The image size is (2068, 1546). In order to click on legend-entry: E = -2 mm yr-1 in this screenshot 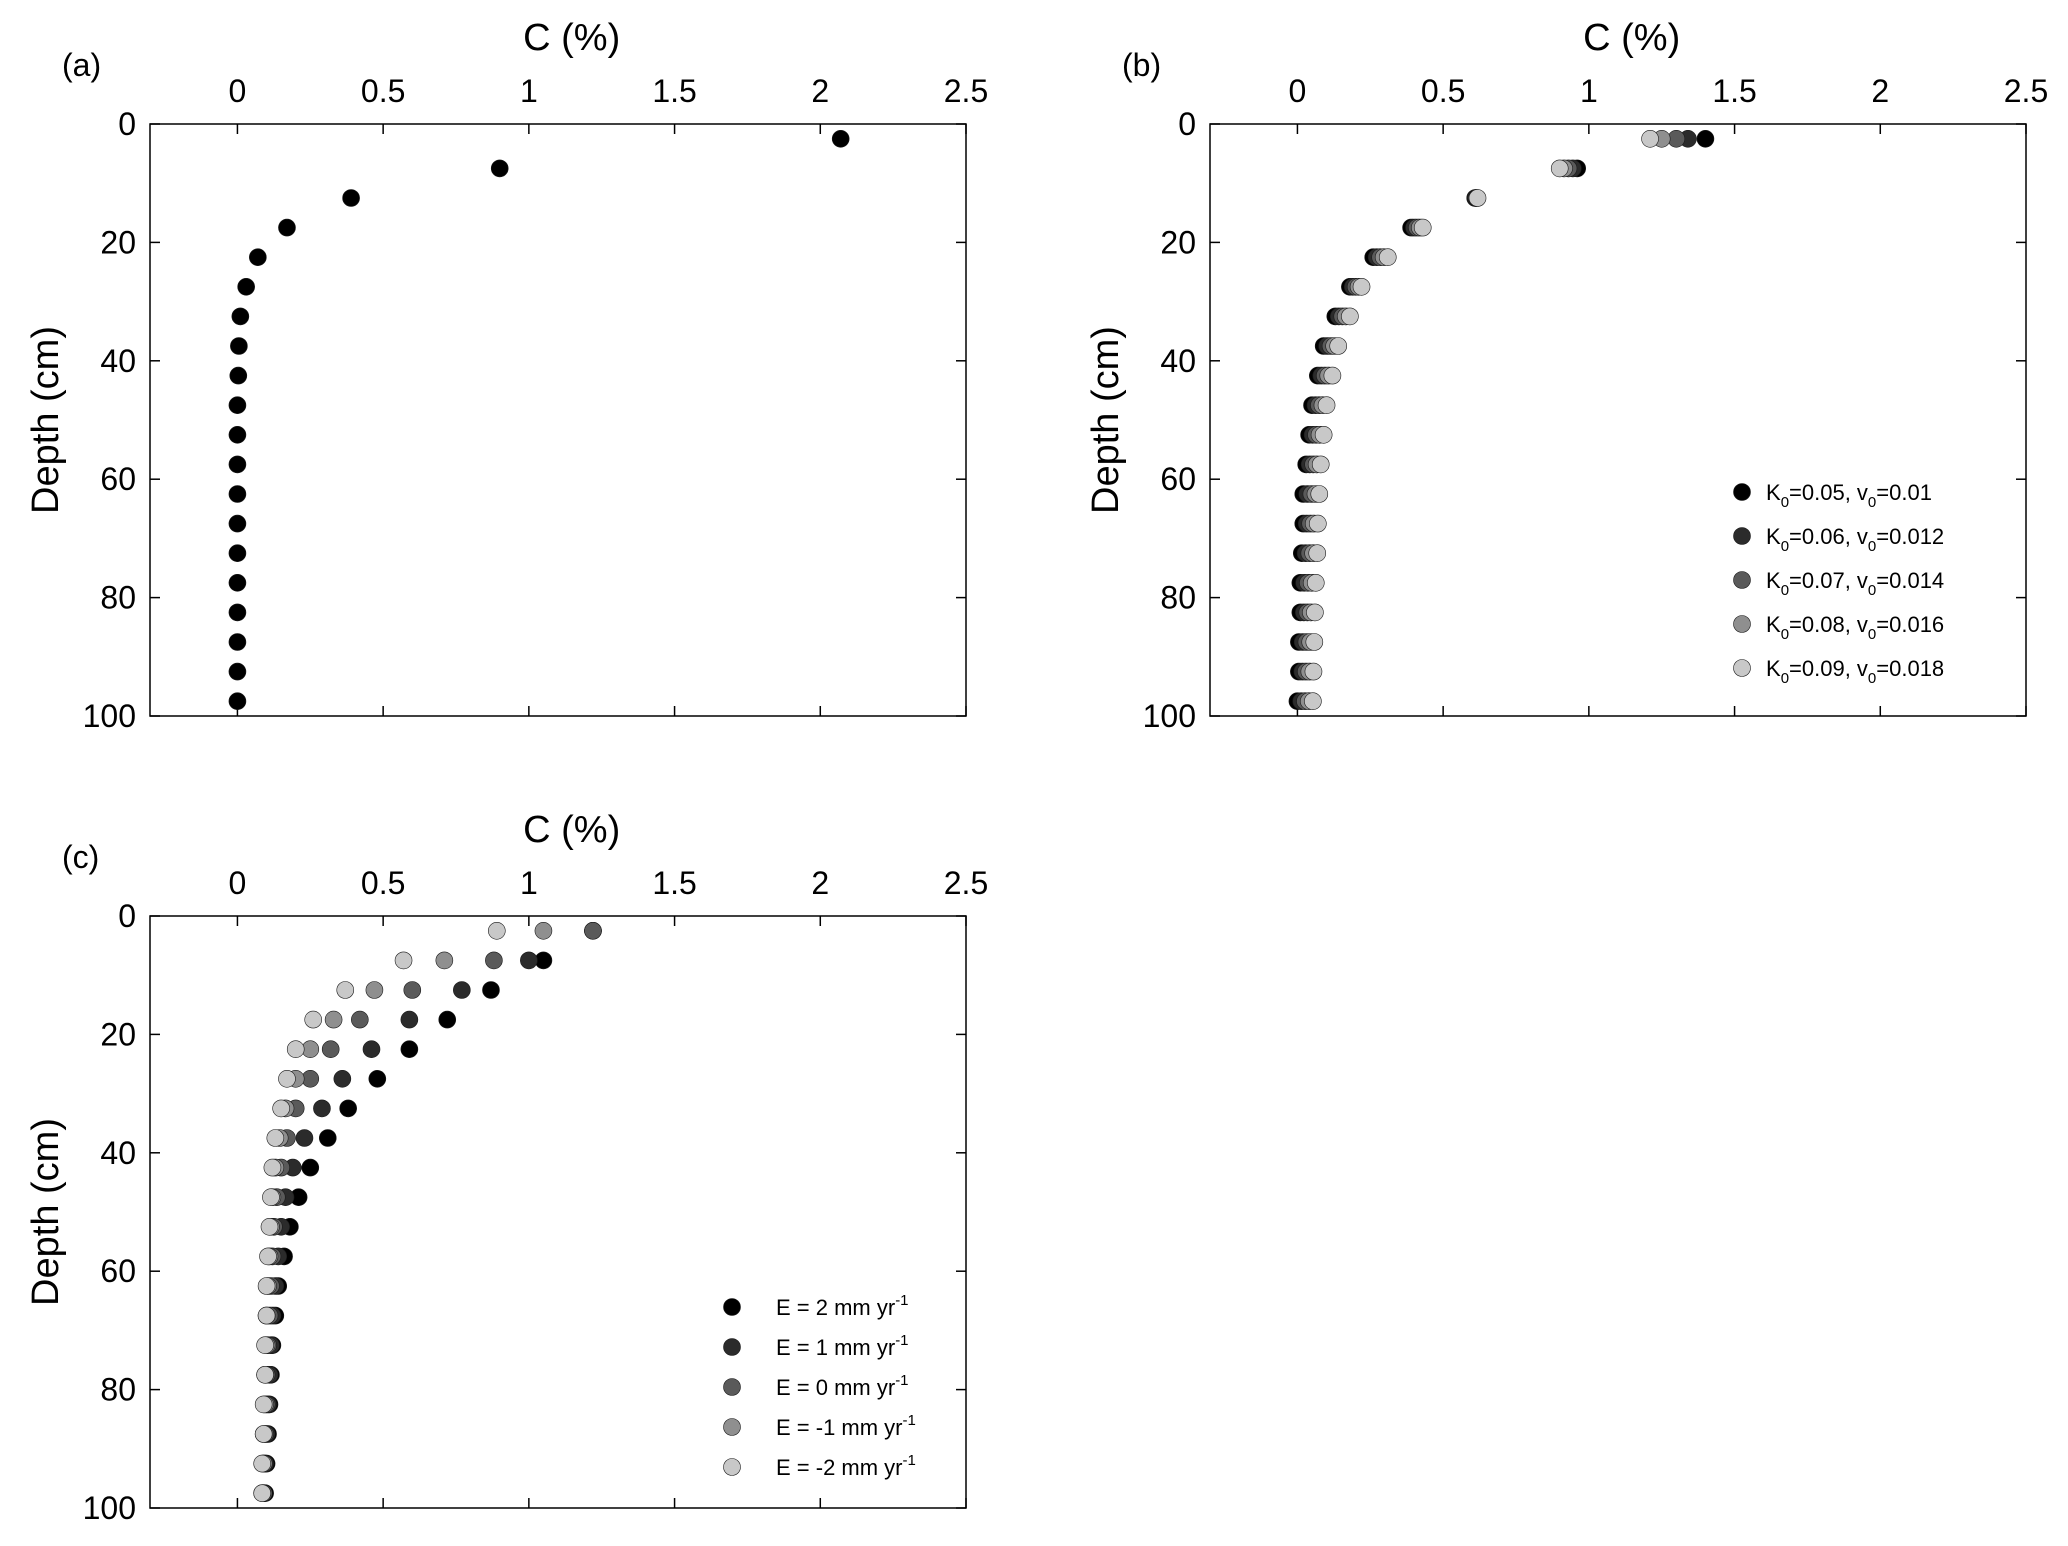, I will do `click(846, 1466)`.